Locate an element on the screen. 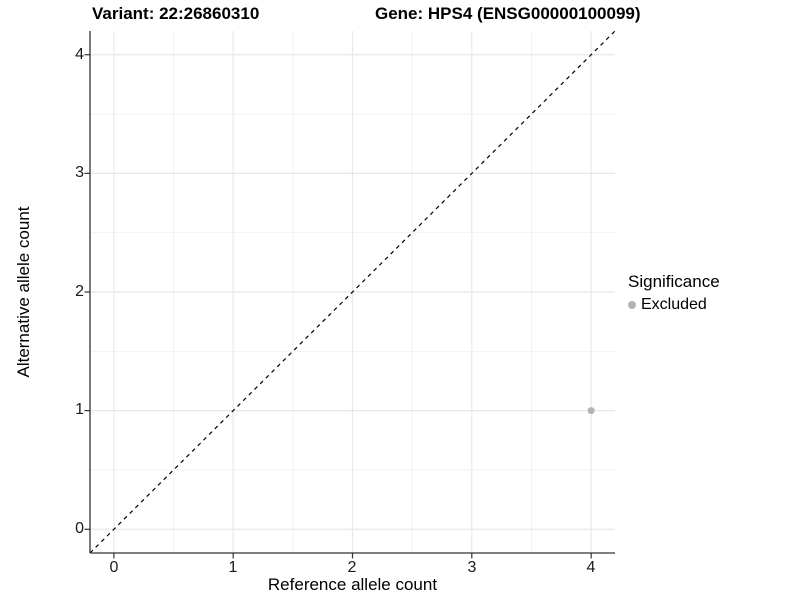  legend: Significance Excluded is located at coordinates (674, 292).